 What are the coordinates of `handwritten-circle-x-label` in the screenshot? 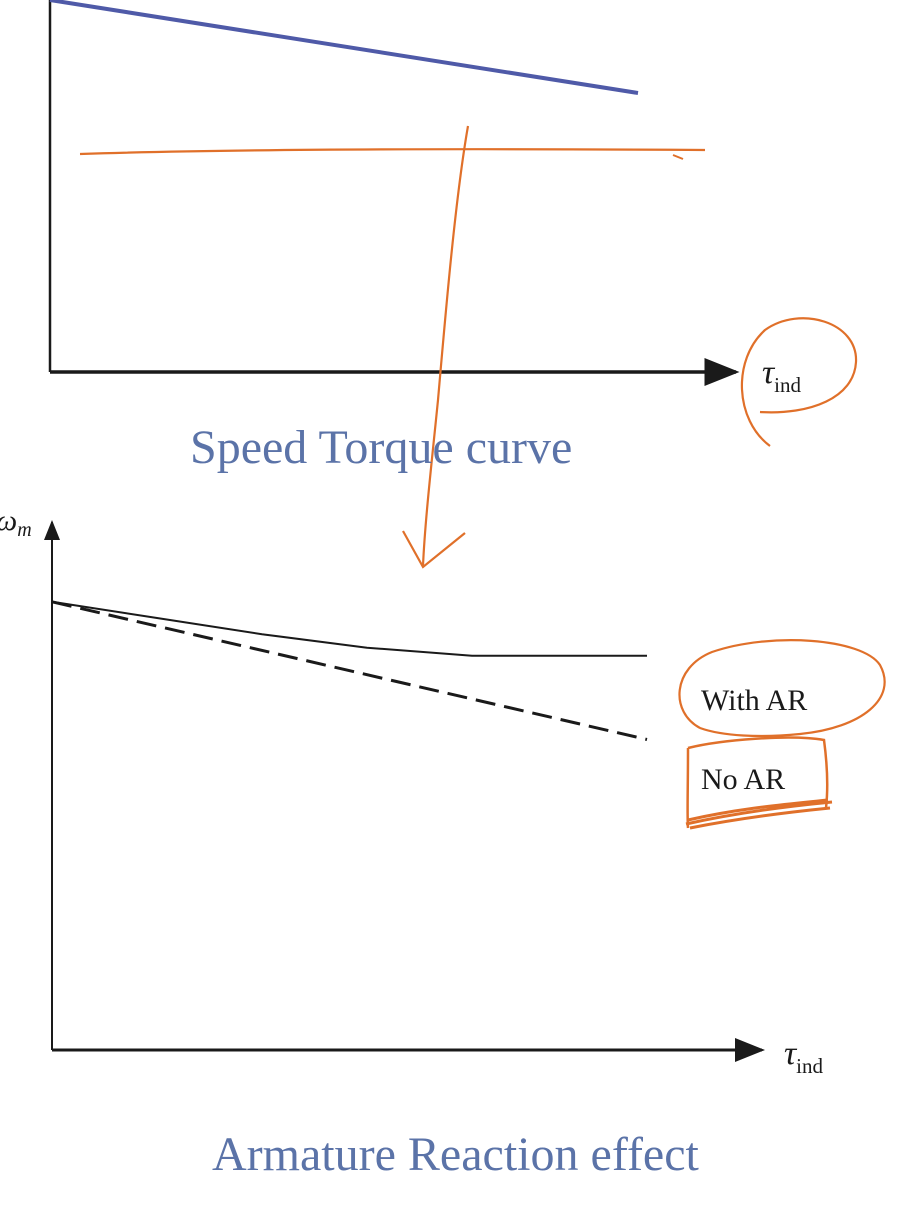 It's located at (799, 382).